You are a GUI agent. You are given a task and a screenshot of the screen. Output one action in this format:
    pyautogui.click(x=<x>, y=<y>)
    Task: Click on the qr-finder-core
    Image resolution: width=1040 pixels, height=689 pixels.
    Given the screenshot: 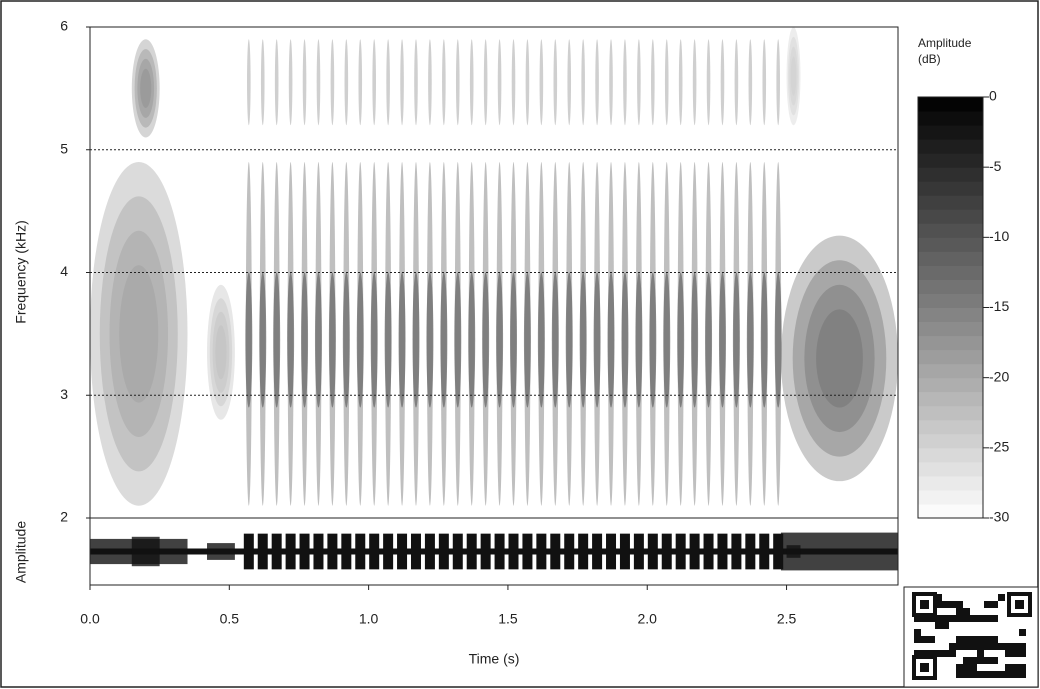 What is the action you would take?
    pyautogui.click(x=924, y=667)
    